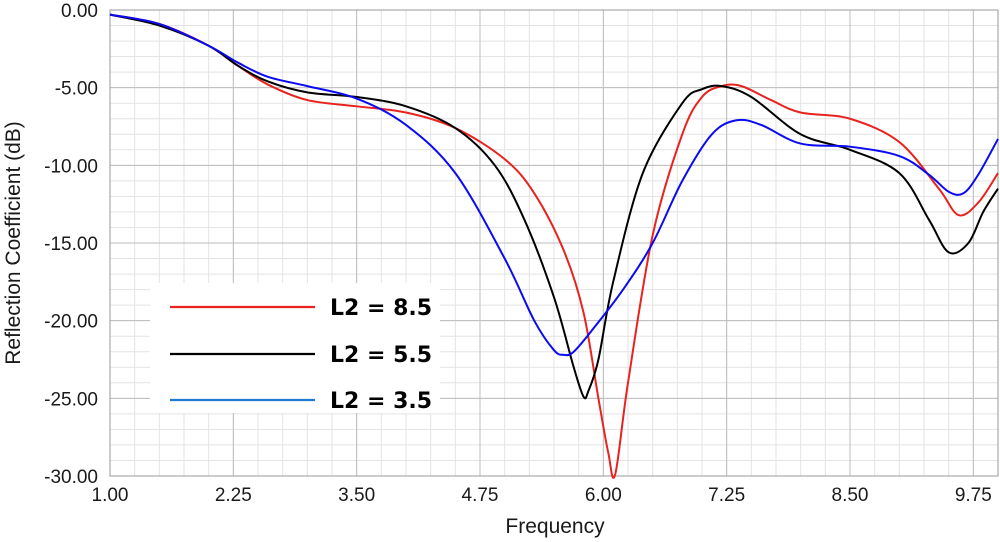  I want to click on x-axis-ticks: 1.00 2.25 3.50 4.75 6.00 7.25 8.50 9.75, so click(542, 495).